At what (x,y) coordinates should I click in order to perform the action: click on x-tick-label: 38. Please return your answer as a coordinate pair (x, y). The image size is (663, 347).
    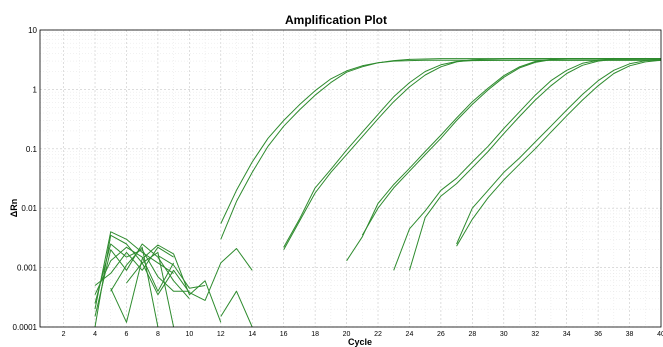
    Looking at the image, I should click on (630, 334).